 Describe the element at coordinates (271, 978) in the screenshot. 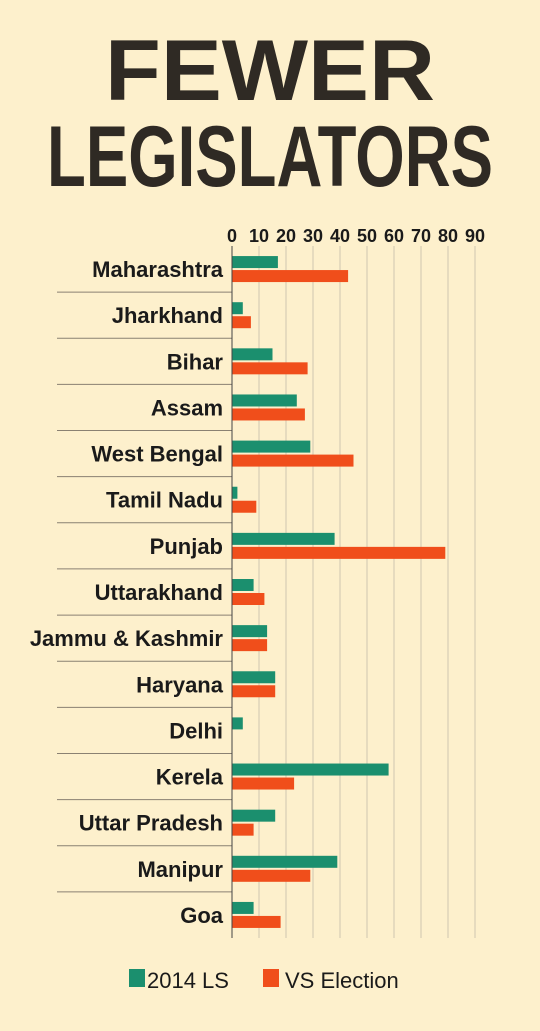

I see `legend-swatch-vs-election` at that location.